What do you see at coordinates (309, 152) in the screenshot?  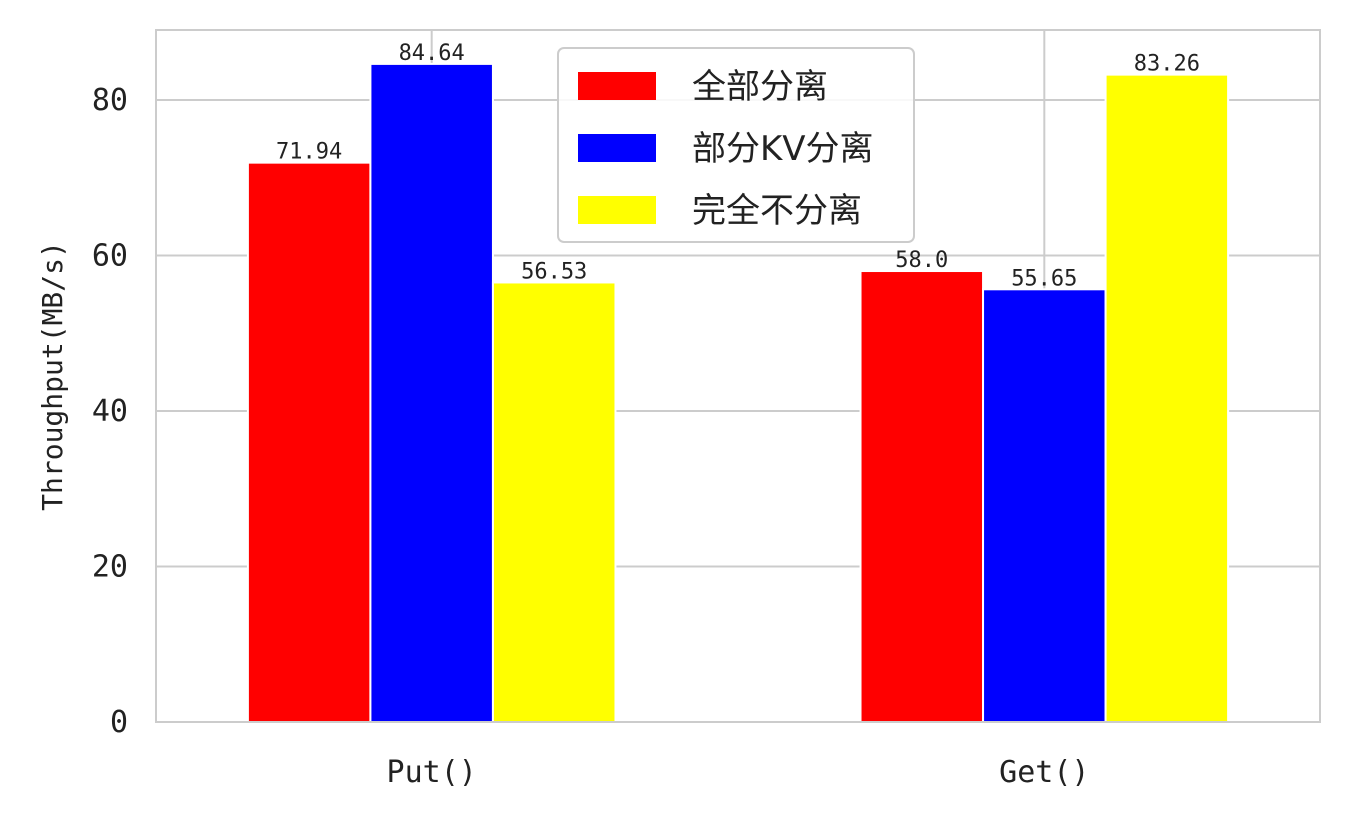 I see `bar-value-label: 71.94` at bounding box center [309, 152].